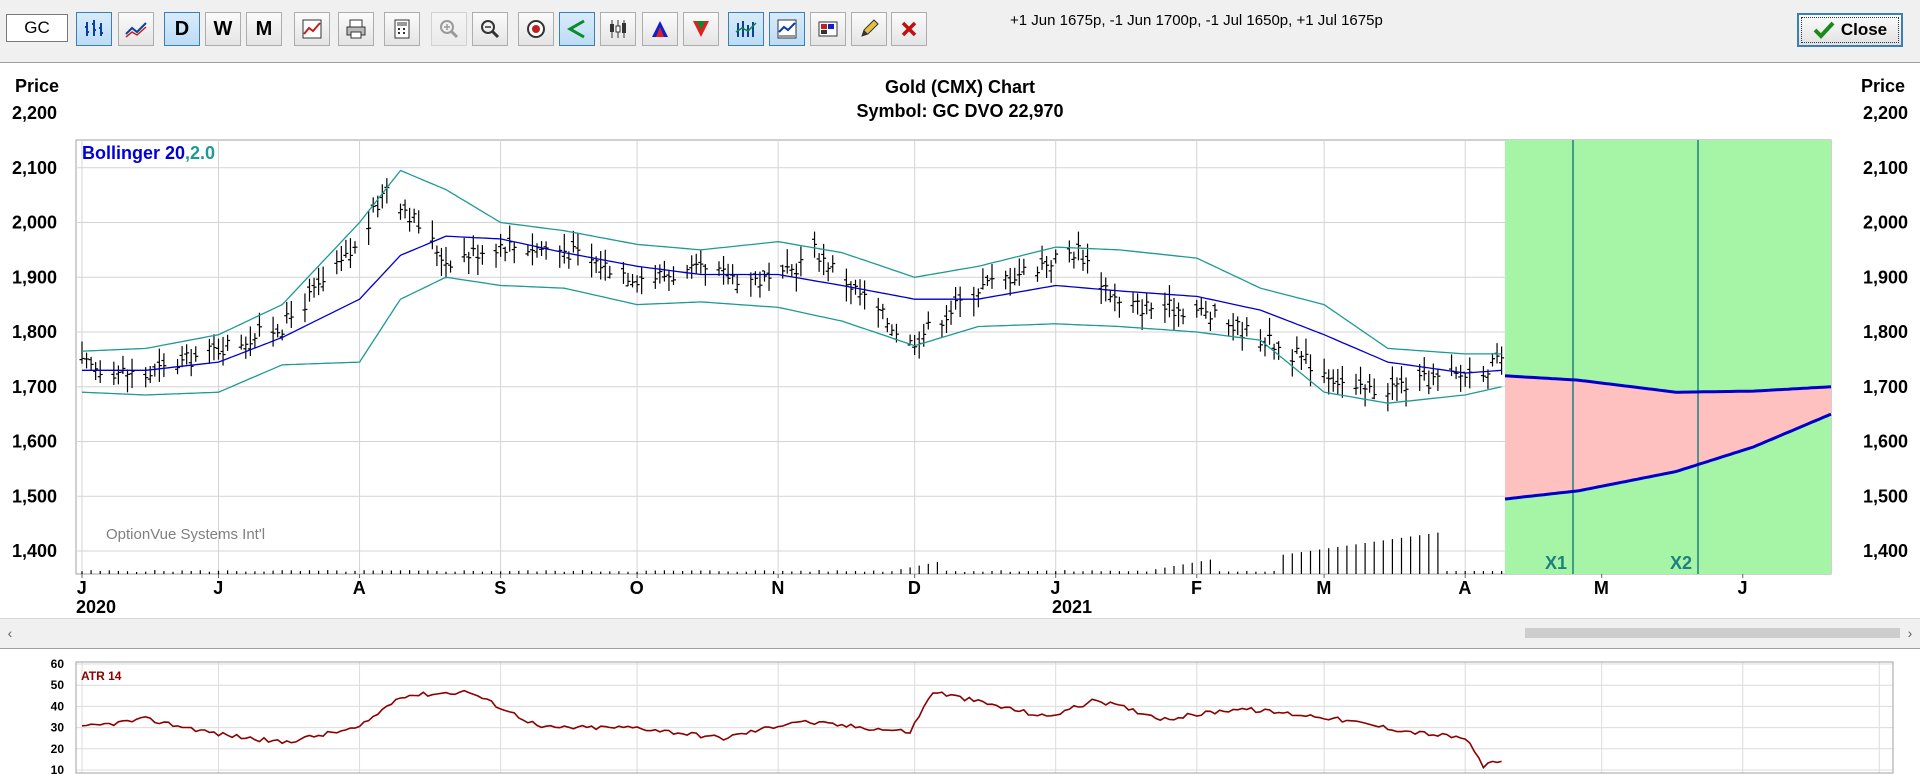 The image size is (1920, 774). What do you see at coordinates (1864, 29) in the screenshot?
I see `close-button-label: Close` at bounding box center [1864, 29].